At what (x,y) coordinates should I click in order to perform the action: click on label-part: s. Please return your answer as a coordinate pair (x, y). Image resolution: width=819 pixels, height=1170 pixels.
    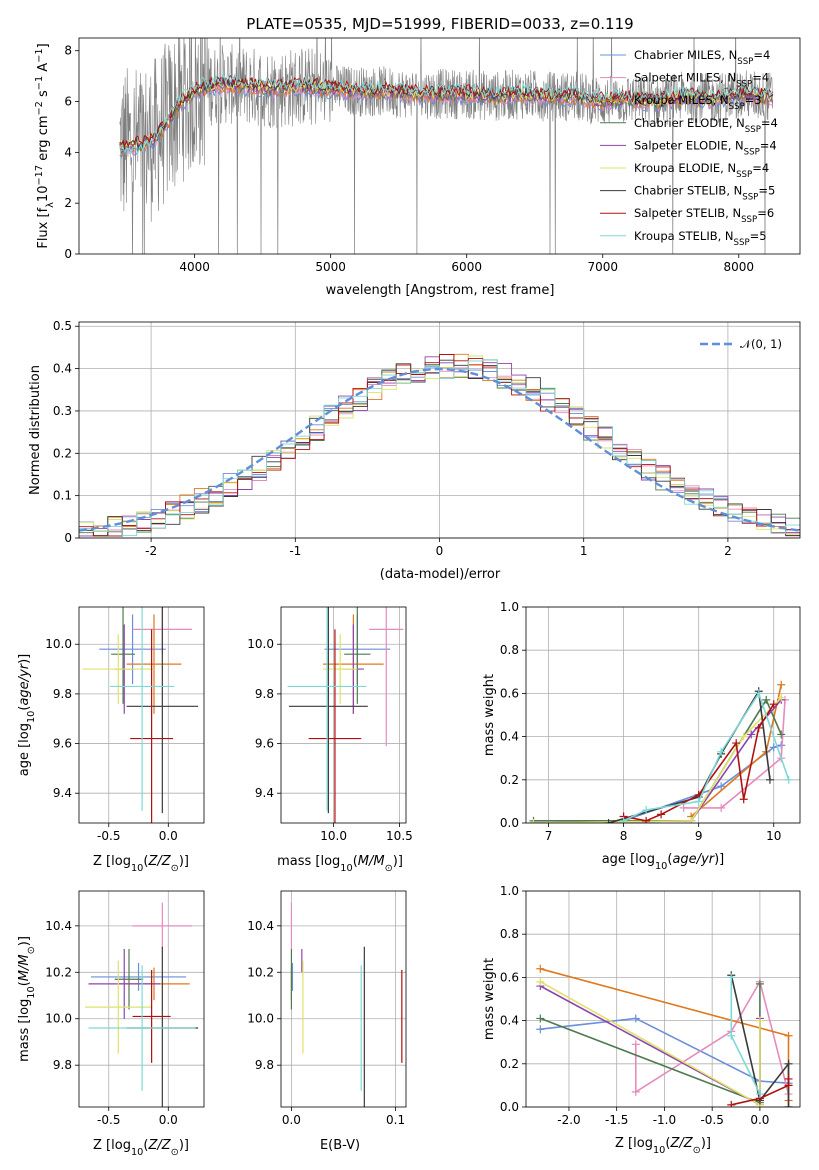
    Looking at the image, I should click on (43, 95).